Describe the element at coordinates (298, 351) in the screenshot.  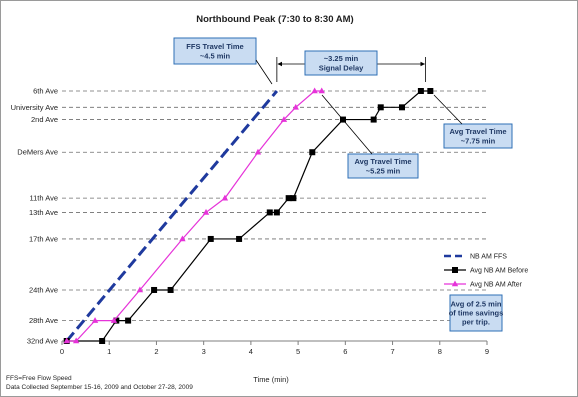
I see `x-tick-label: 5` at that location.